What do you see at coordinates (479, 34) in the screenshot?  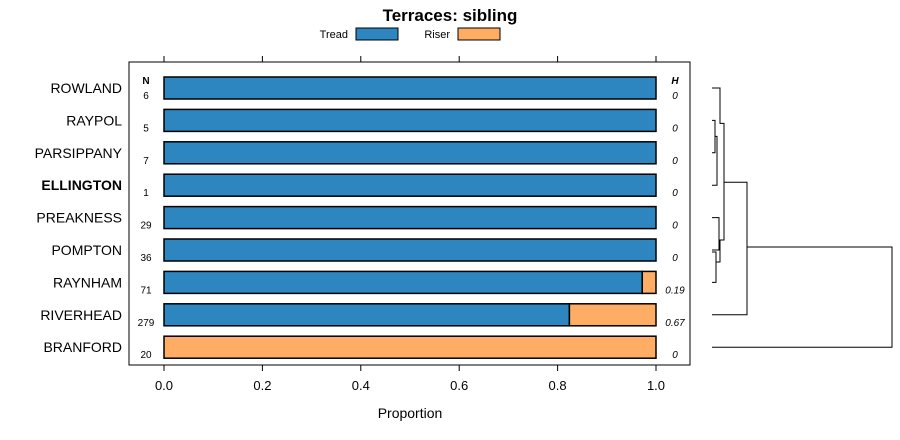 I see `legend-swatch-riser` at bounding box center [479, 34].